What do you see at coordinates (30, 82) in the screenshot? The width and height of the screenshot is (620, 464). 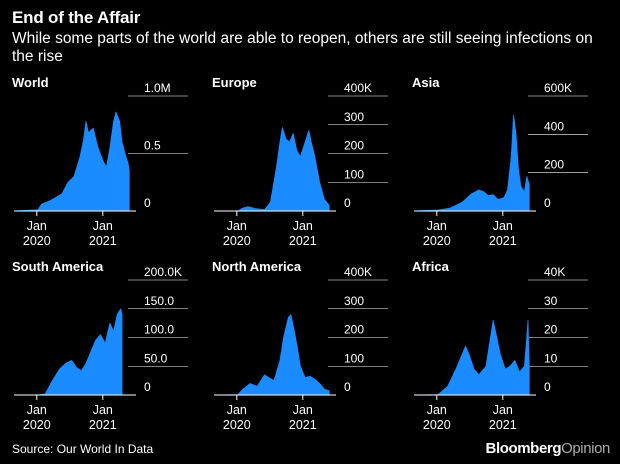 I see `panel-title: World` at bounding box center [30, 82].